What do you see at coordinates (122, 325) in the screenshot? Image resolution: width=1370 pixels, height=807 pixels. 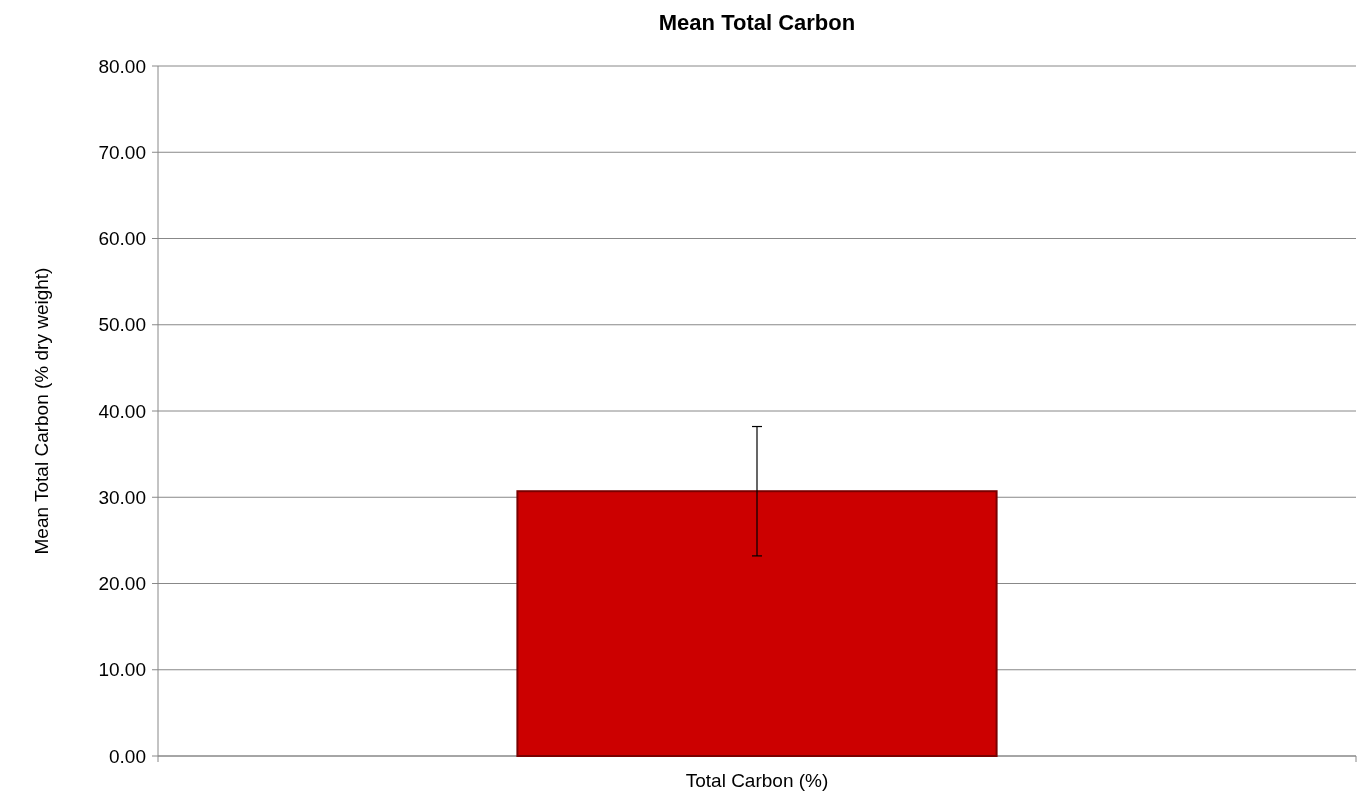 I see `y-tick-label: 50.00` at bounding box center [122, 325].